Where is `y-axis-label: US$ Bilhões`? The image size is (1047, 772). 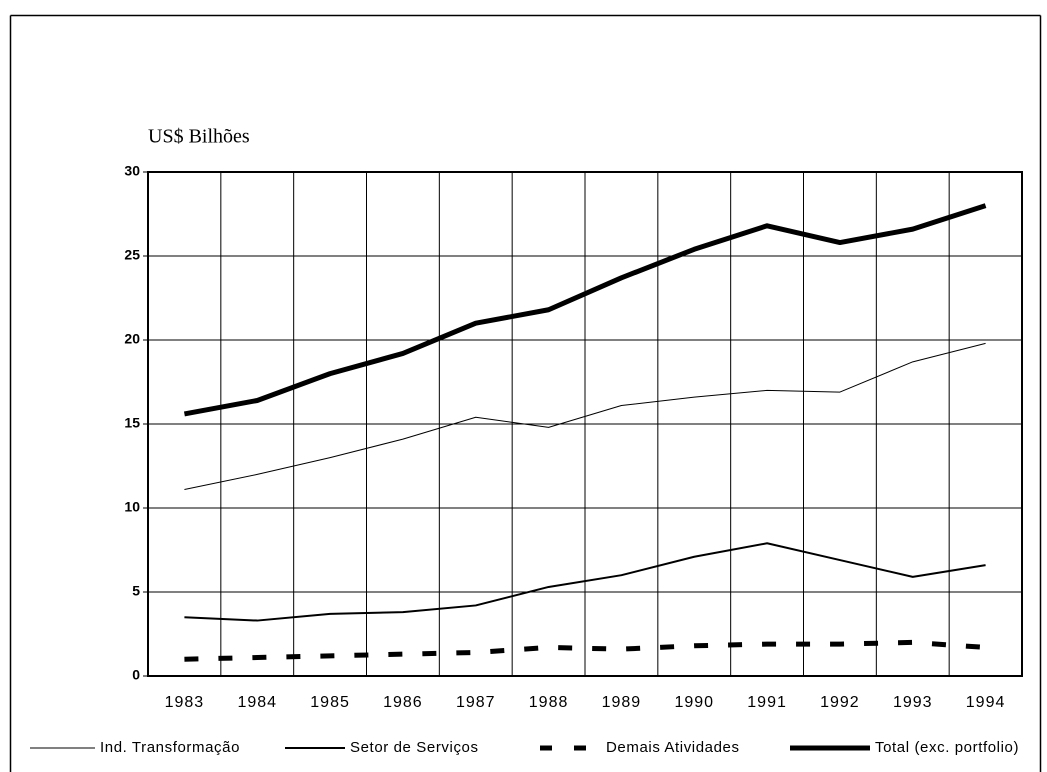
y-axis-label: US$ Bilhões is located at coordinates (199, 137).